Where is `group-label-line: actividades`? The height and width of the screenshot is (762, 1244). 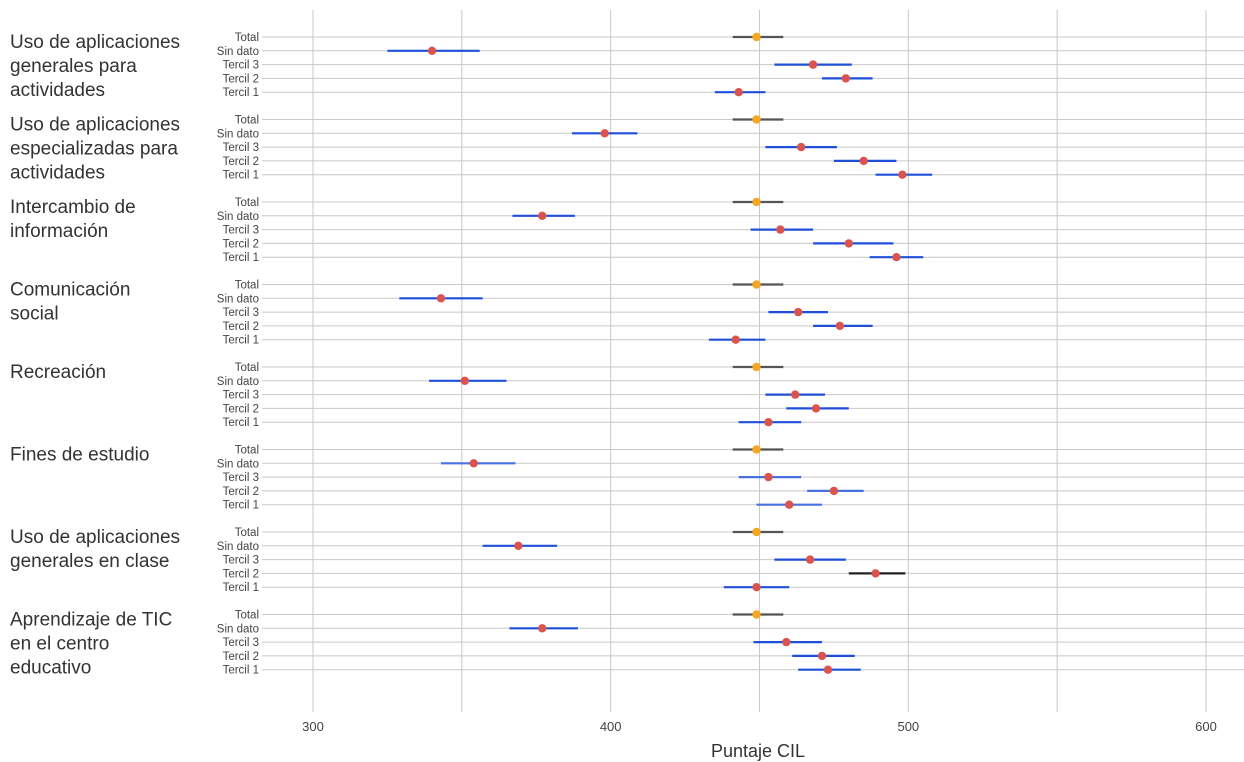
group-label-line: actividades is located at coordinates (57, 90).